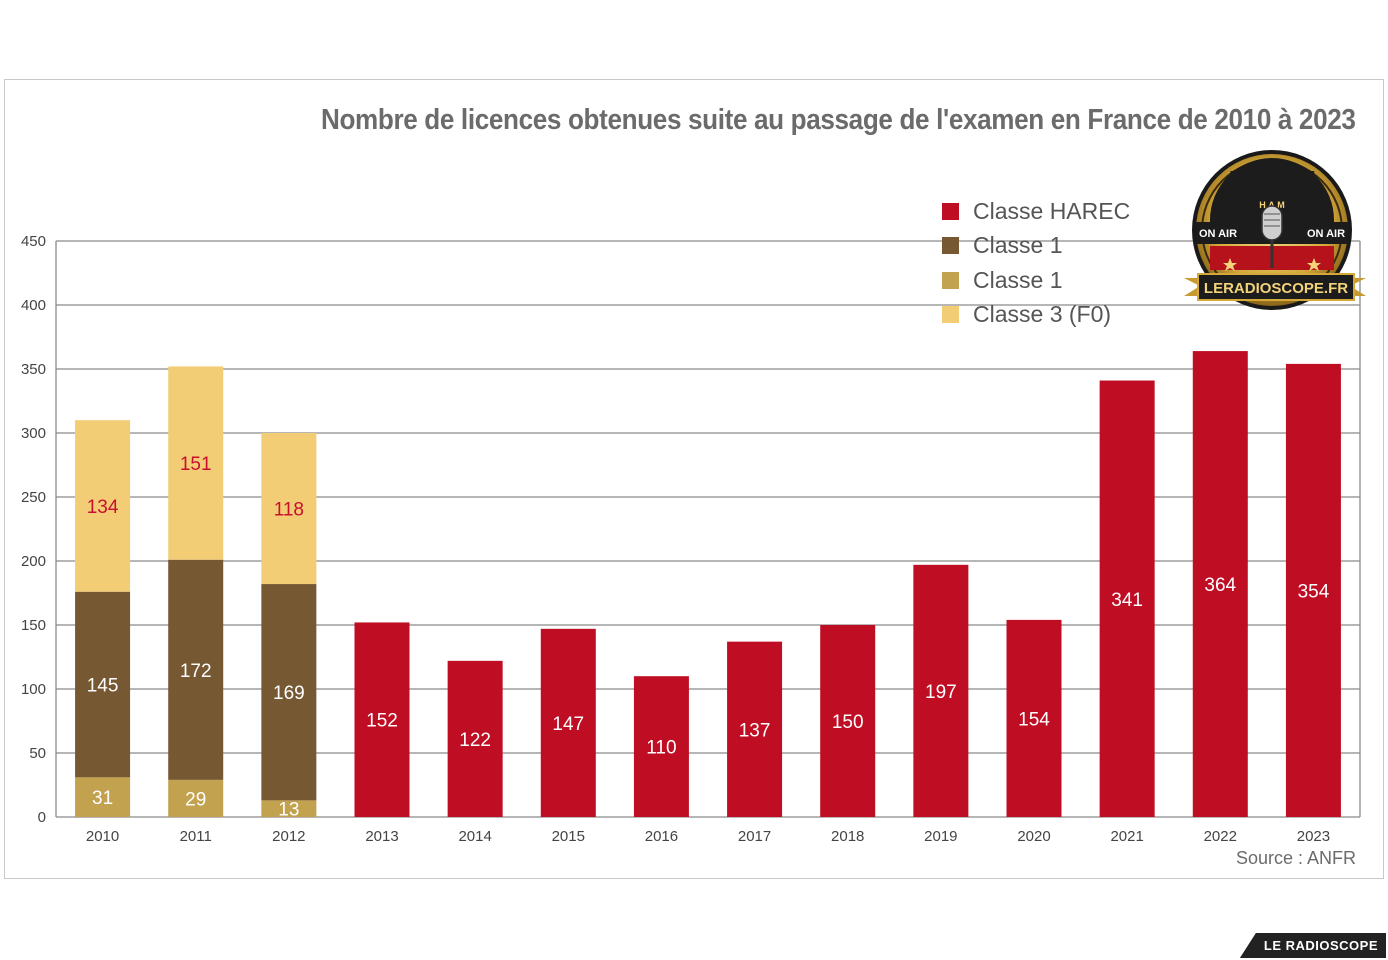 The height and width of the screenshot is (960, 1388). I want to click on legend-label: Classe 3 (F0), so click(1042, 314).